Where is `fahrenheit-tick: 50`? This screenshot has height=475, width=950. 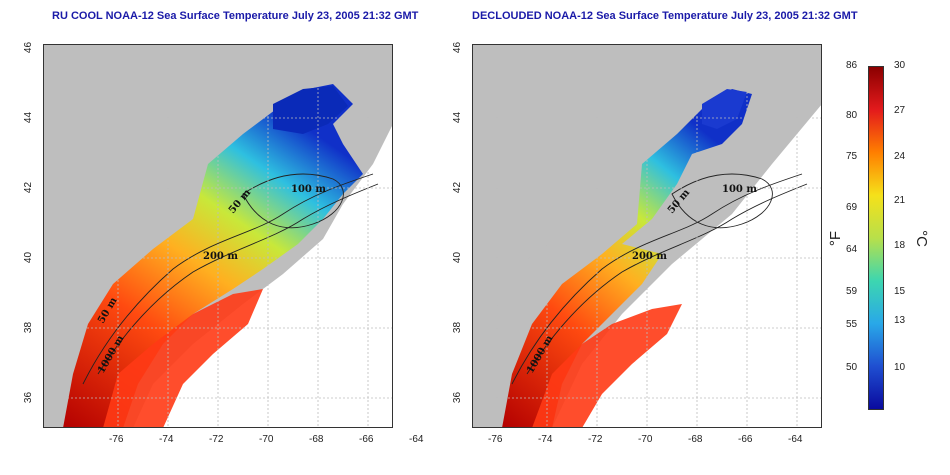 fahrenheit-tick: 50 is located at coordinates (852, 367).